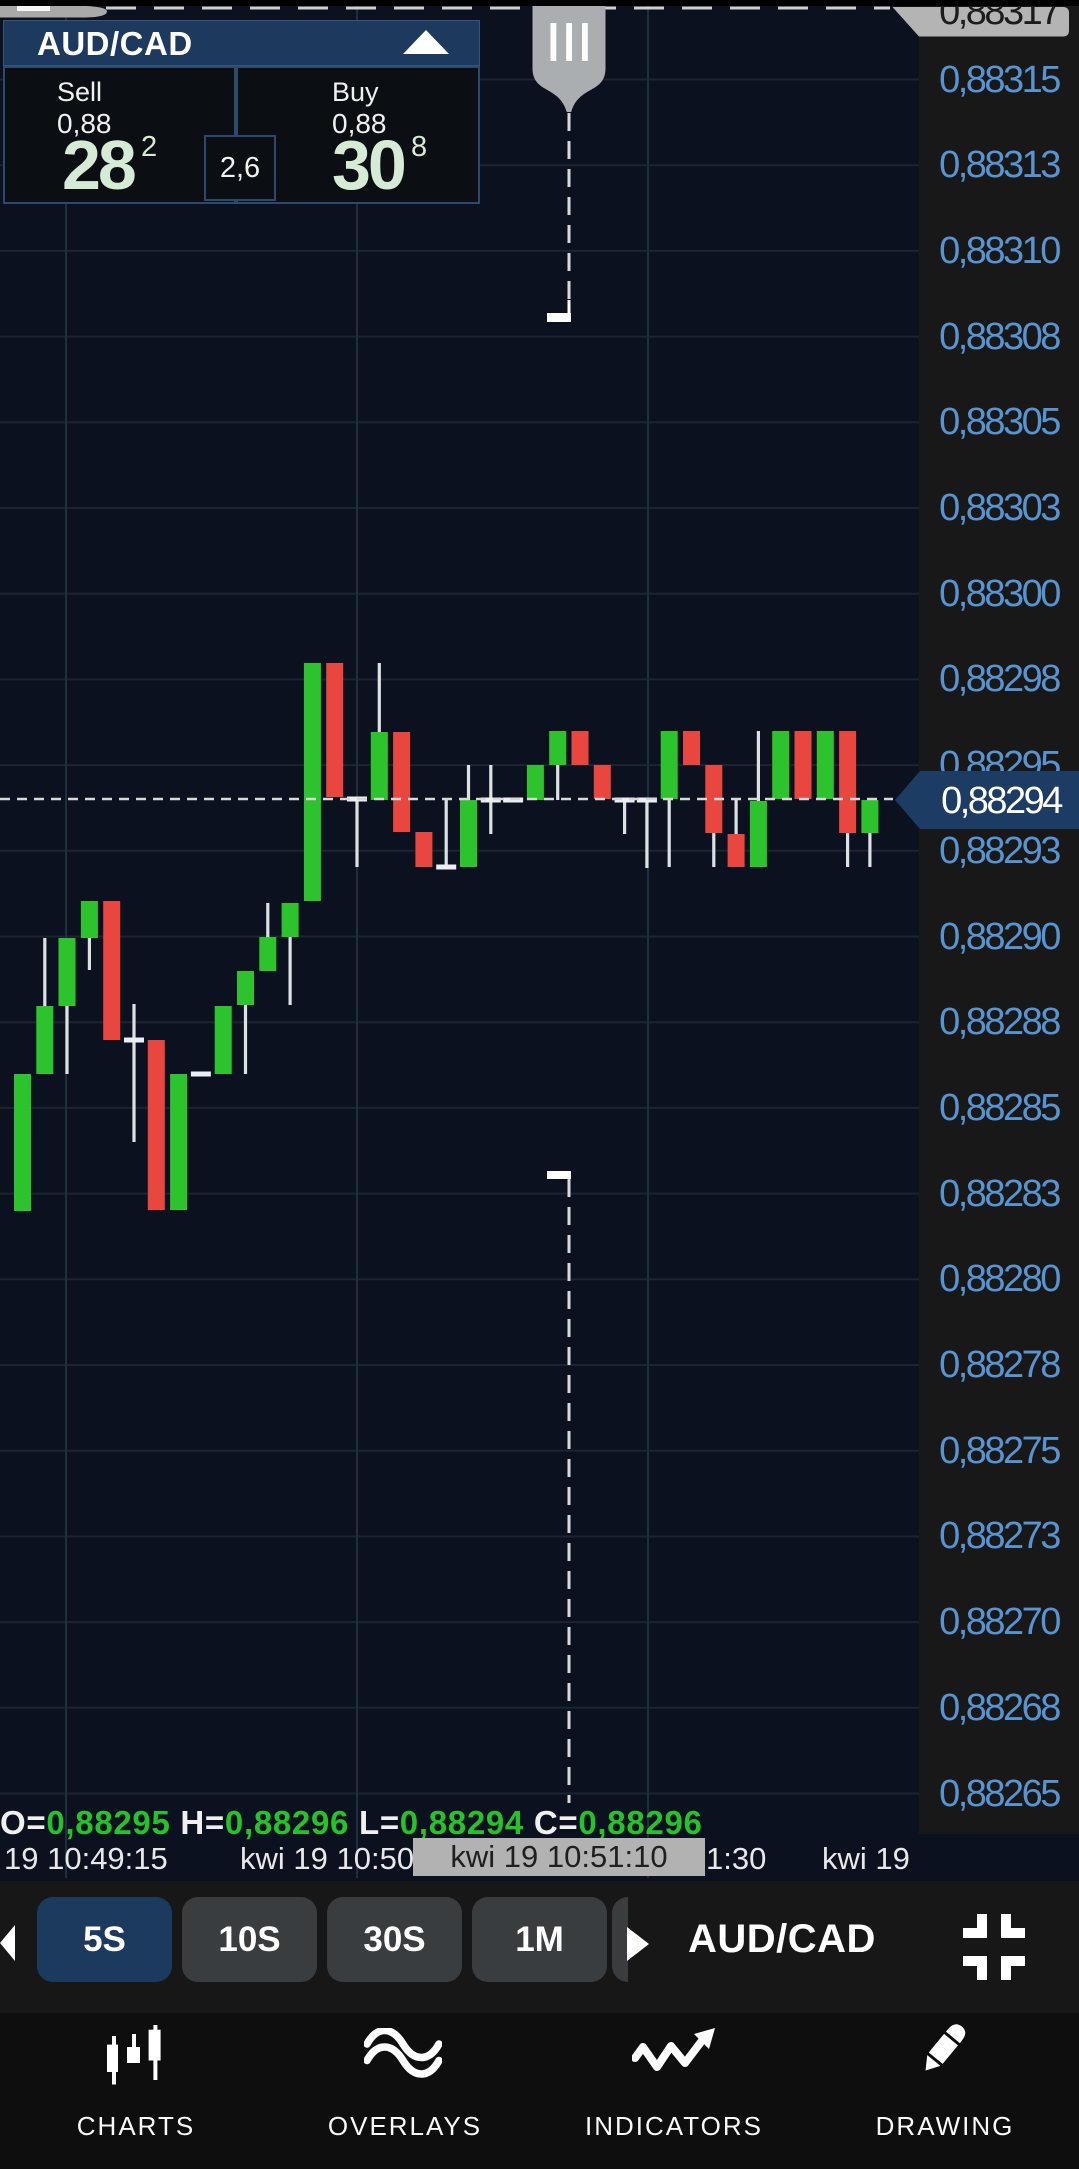 The image size is (1079, 2169). Describe the element at coordinates (1002, 801) in the screenshot. I see `svg-text: 0,88294` at that location.